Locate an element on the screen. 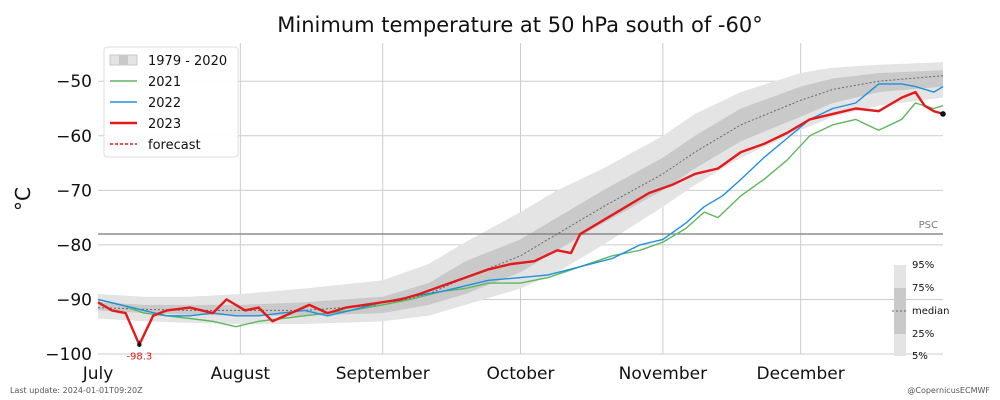  legend-box is located at coordinates (171, 102).